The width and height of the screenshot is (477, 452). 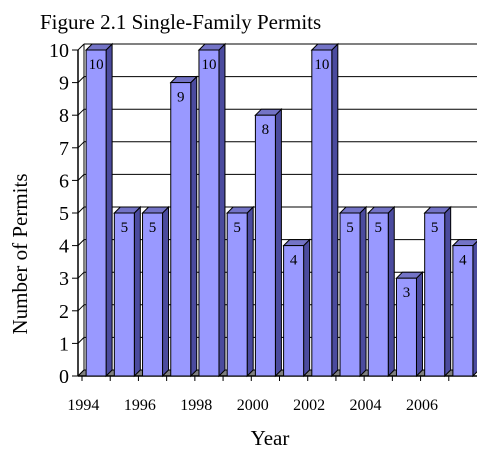 What do you see at coordinates (464, 243) in the screenshot?
I see `bar-top` at bounding box center [464, 243].